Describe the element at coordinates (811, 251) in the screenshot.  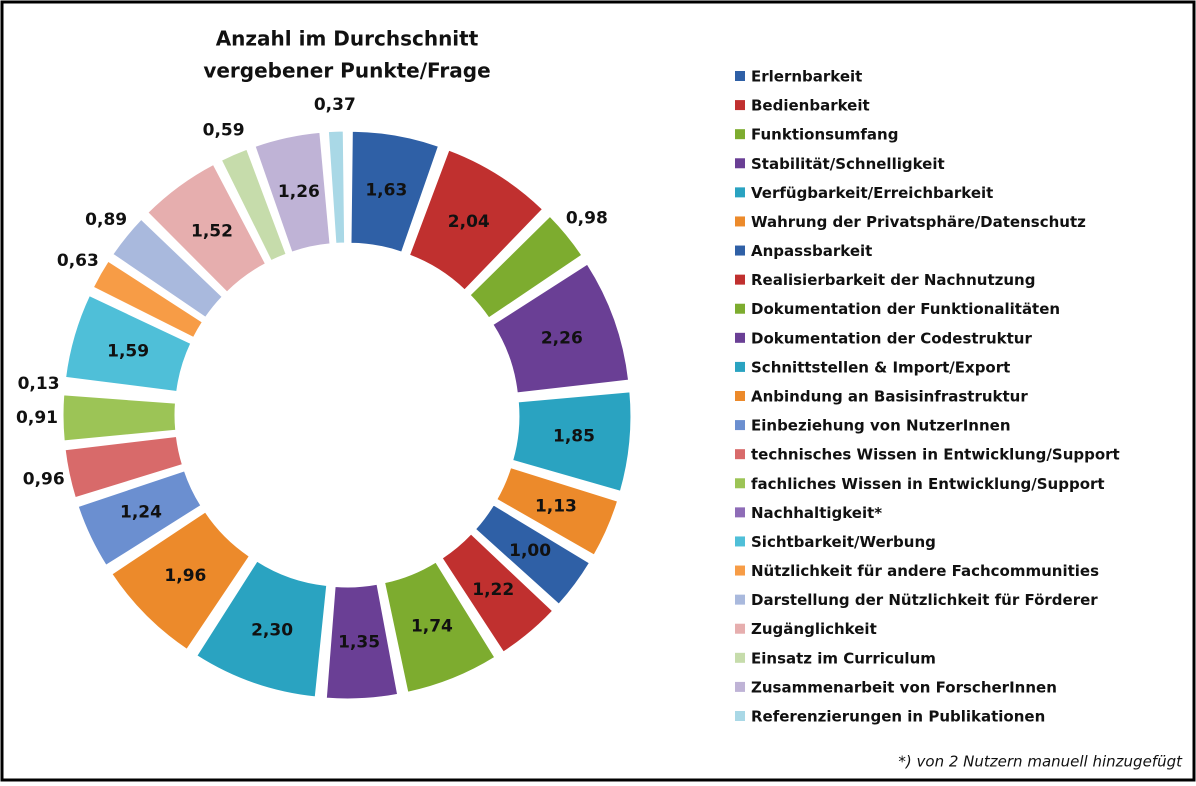
I see `legend-label: Anpassbarkeit` at that location.